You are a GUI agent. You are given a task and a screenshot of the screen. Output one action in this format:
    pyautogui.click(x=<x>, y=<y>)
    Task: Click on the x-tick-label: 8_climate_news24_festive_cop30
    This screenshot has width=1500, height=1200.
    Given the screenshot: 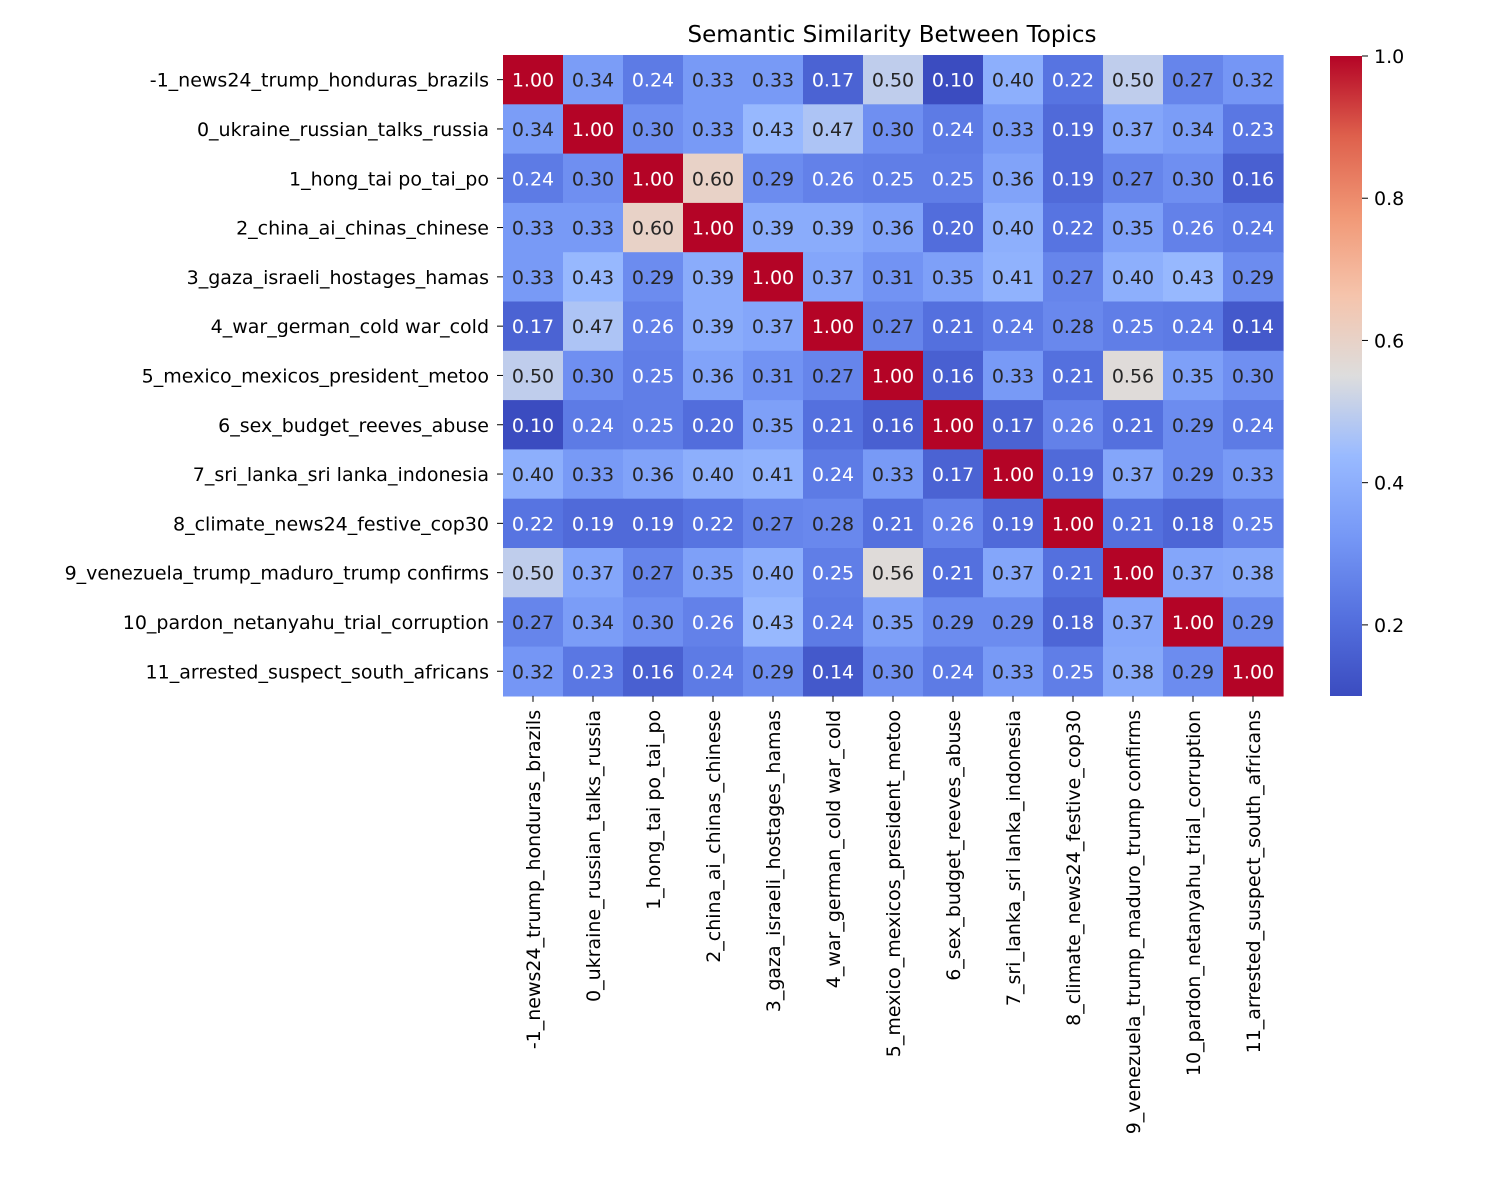 What is the action you would take?
    pyautogui.click(x=1074, y=868)
    